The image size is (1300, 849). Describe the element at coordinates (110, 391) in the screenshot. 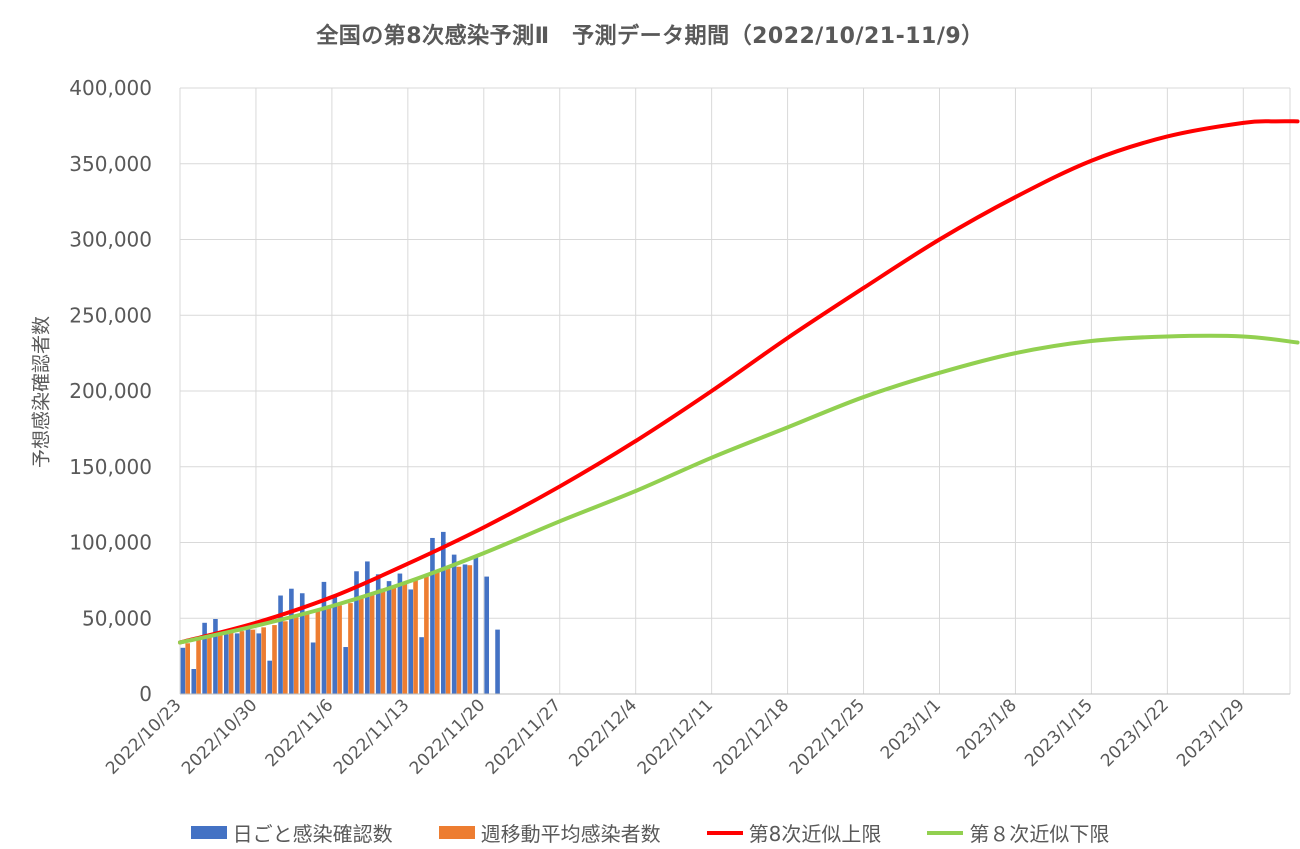

I see `y-tick-label: 200,000` at that location.